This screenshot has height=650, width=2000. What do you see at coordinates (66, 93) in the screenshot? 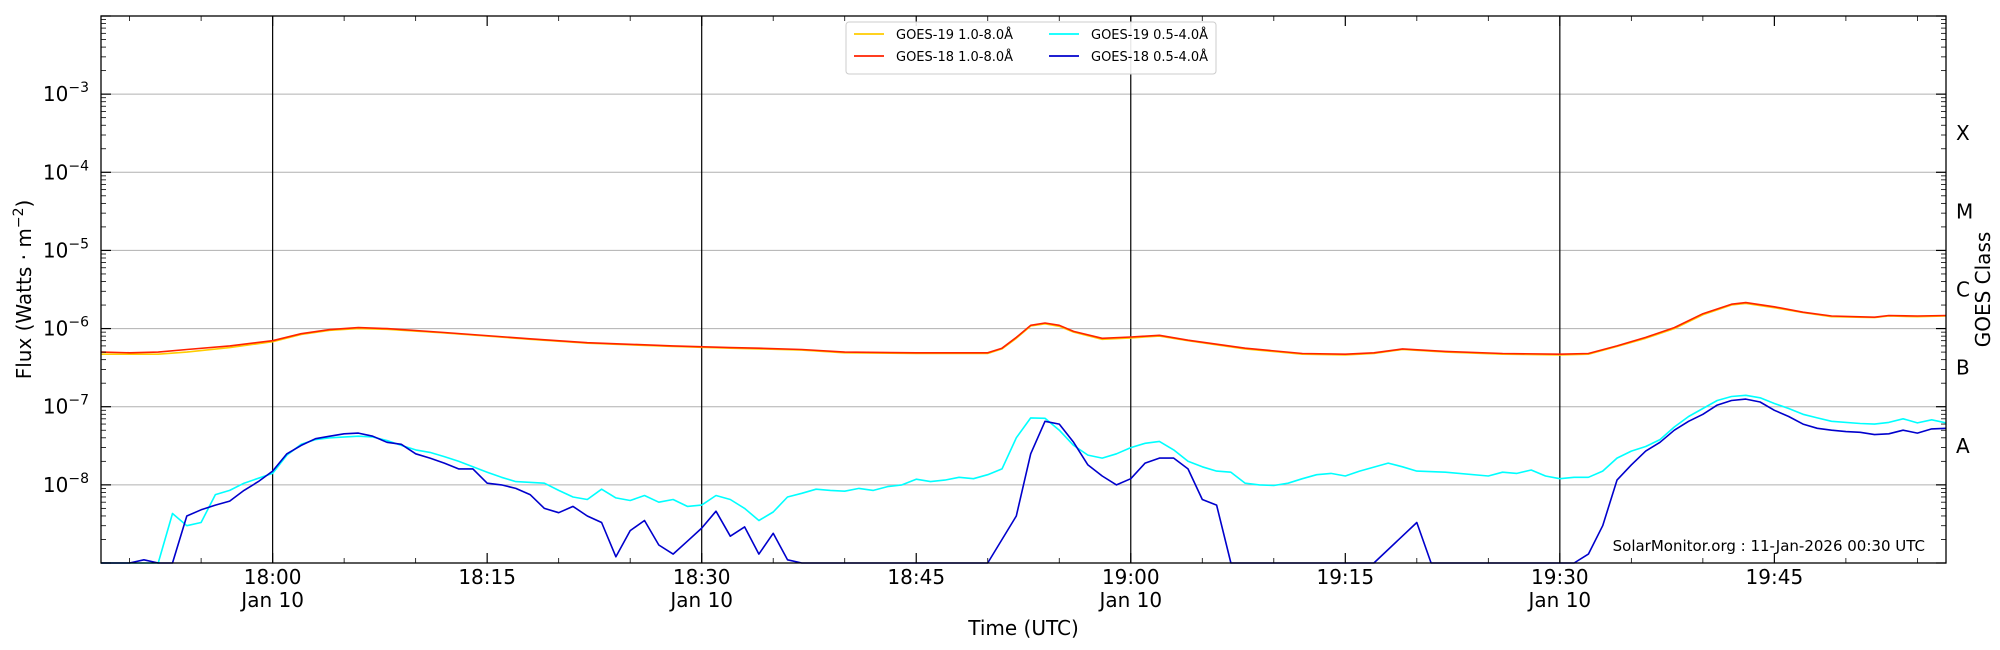
I see `y-tick-label: 10⁻³` at bounding box center [66, 93].